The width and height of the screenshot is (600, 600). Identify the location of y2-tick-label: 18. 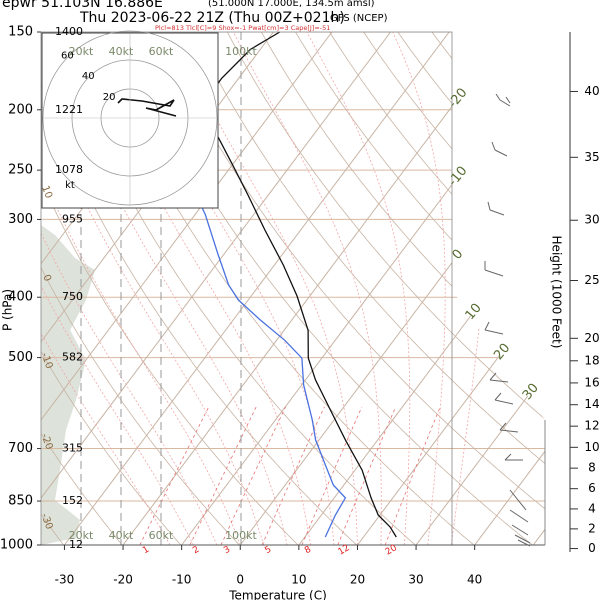
(591, 360).